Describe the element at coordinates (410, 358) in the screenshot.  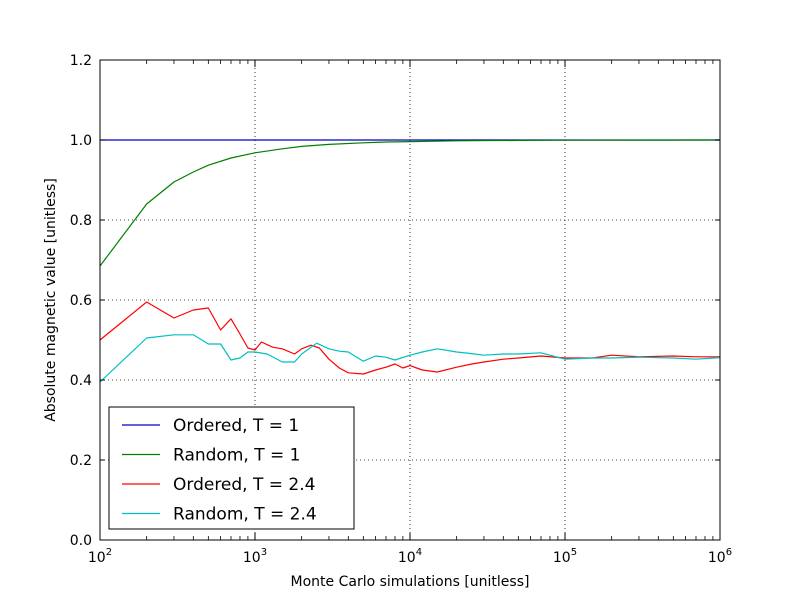
I see `series-line-random-t24` at that location.